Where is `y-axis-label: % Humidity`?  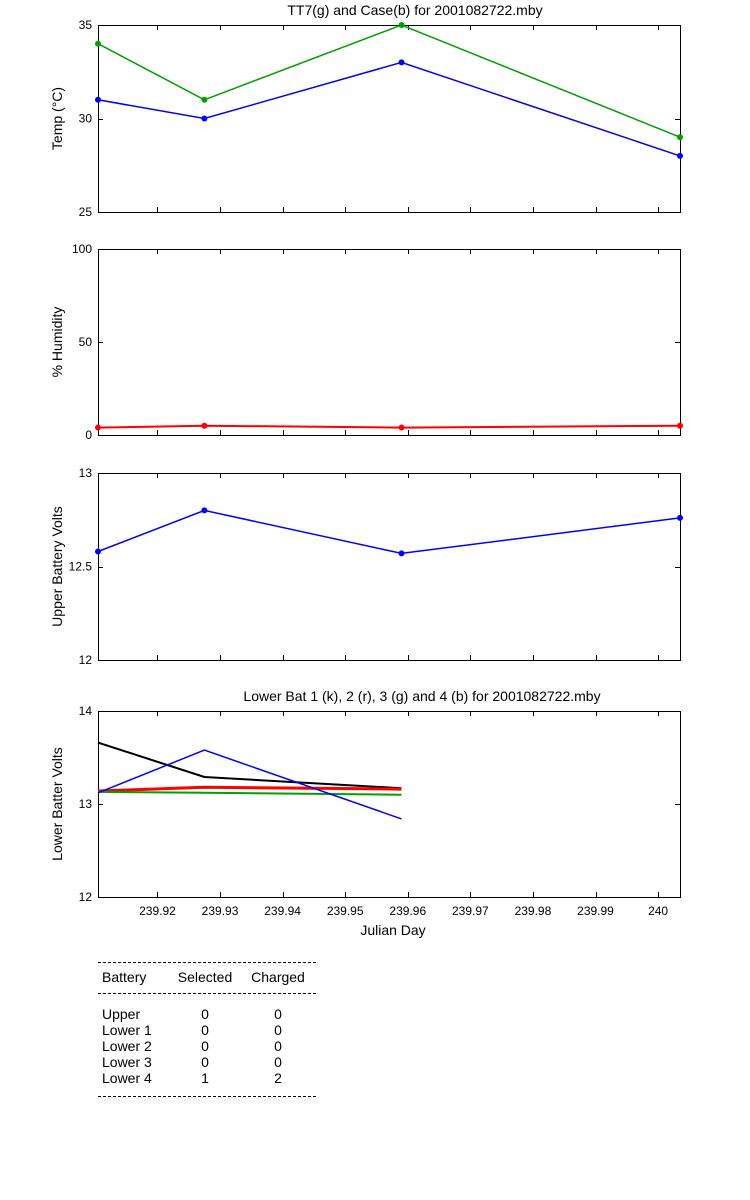
y-axis-label: % Humidity is located at coordinates (57, 342).